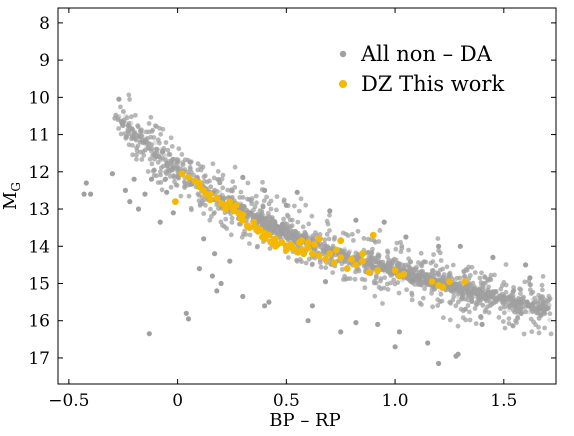  I want to click on x-tick-label: 1.5, so click(503, 401).